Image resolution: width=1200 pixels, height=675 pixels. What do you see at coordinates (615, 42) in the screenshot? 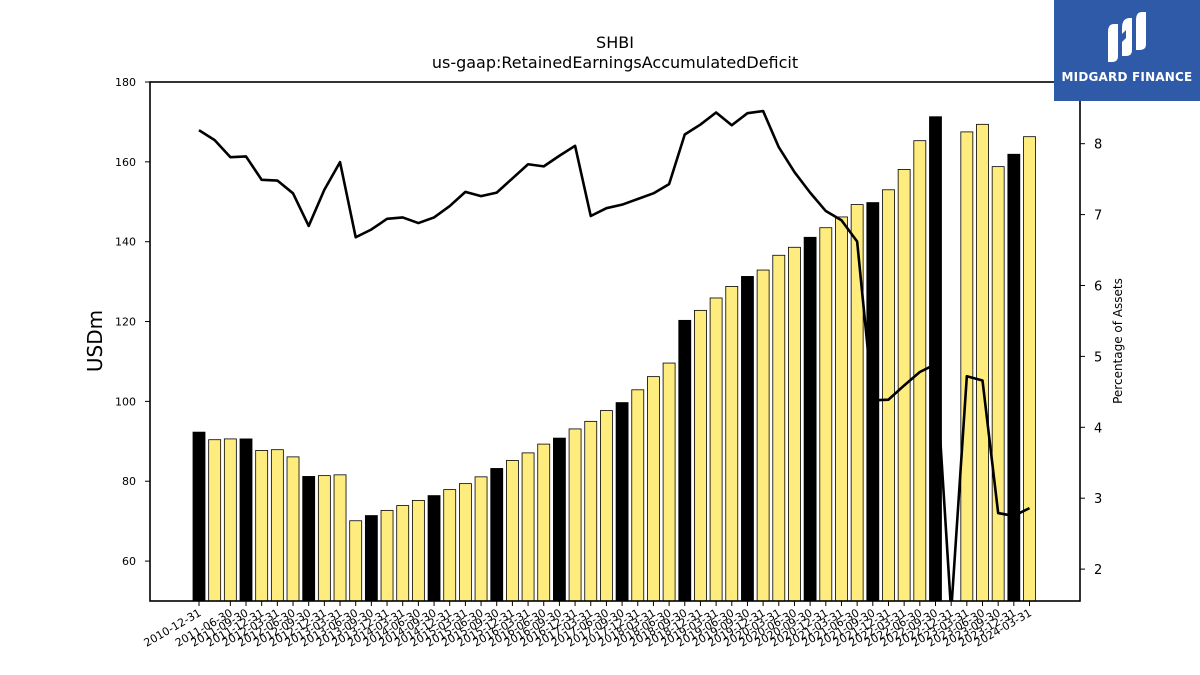
I see `chart-title: SHBI` at bounding box center [615, 42].